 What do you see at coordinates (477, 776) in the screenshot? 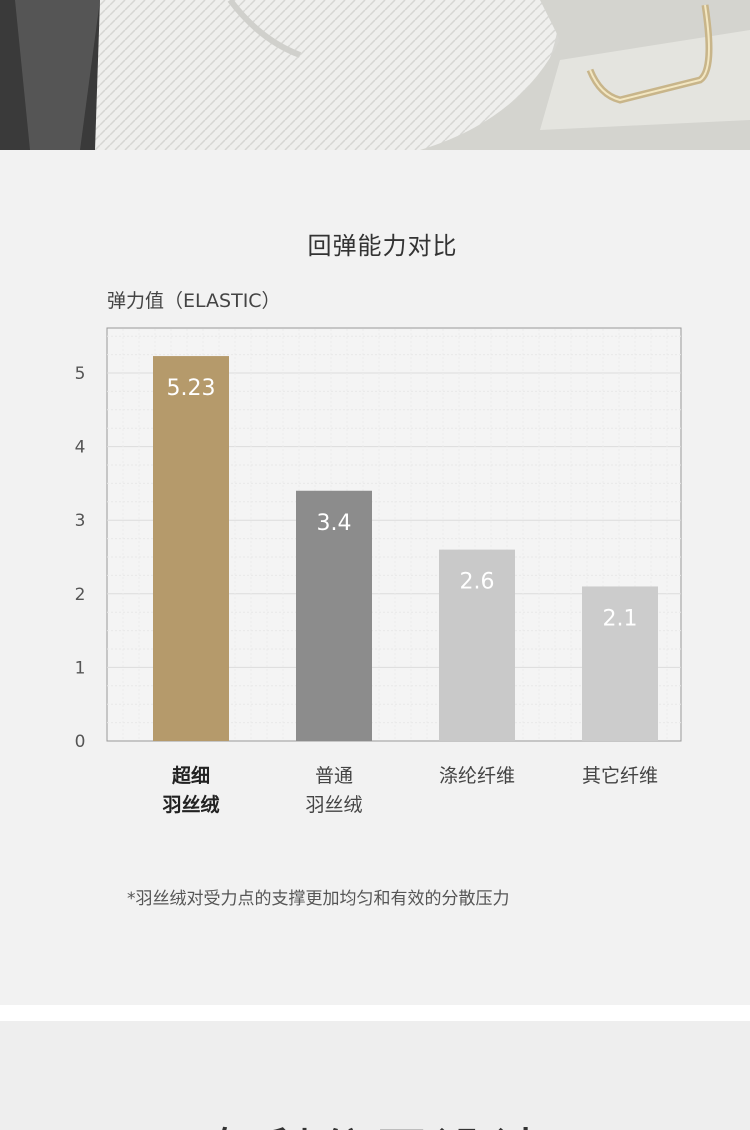
I see `category-label: 涤纶纤维` at bounding box center [477, 776].